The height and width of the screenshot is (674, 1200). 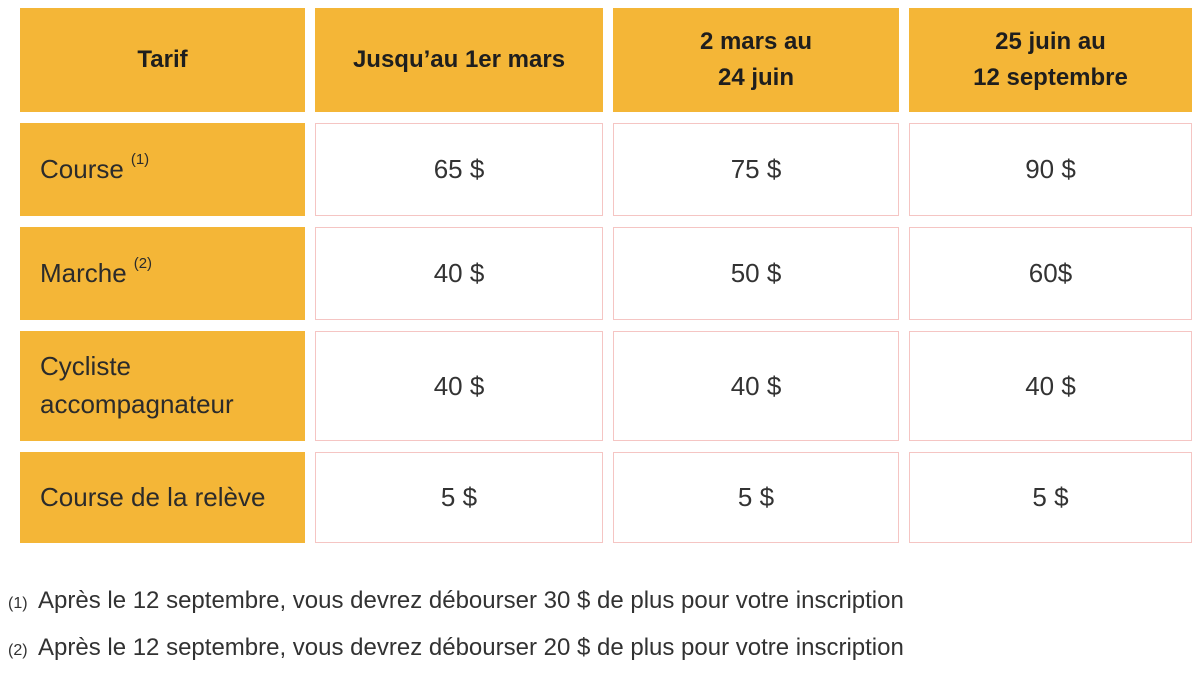 I want to click on header-cell-tarif: Tarif, so click(x=162, y=60).